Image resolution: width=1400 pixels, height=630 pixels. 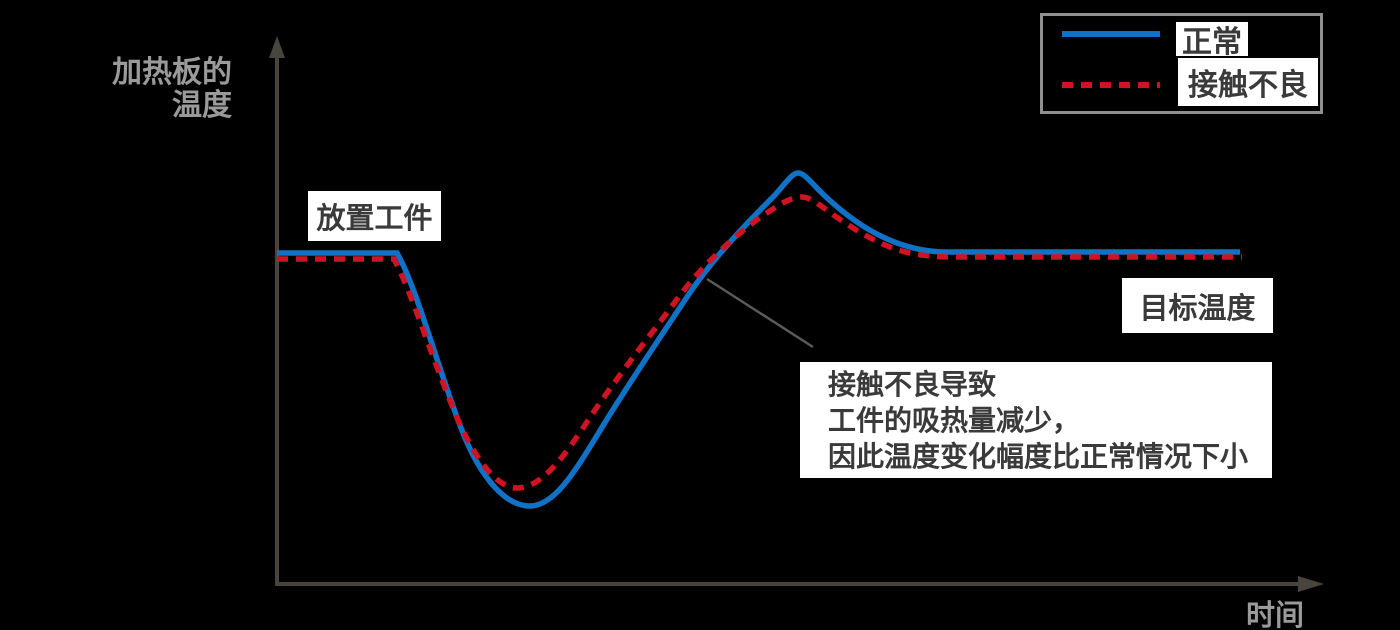 What do you see at coordinates (1111, 34) in the screenshot?
I see `legend-line-normal-icon` at bounding box center [1111, 34].